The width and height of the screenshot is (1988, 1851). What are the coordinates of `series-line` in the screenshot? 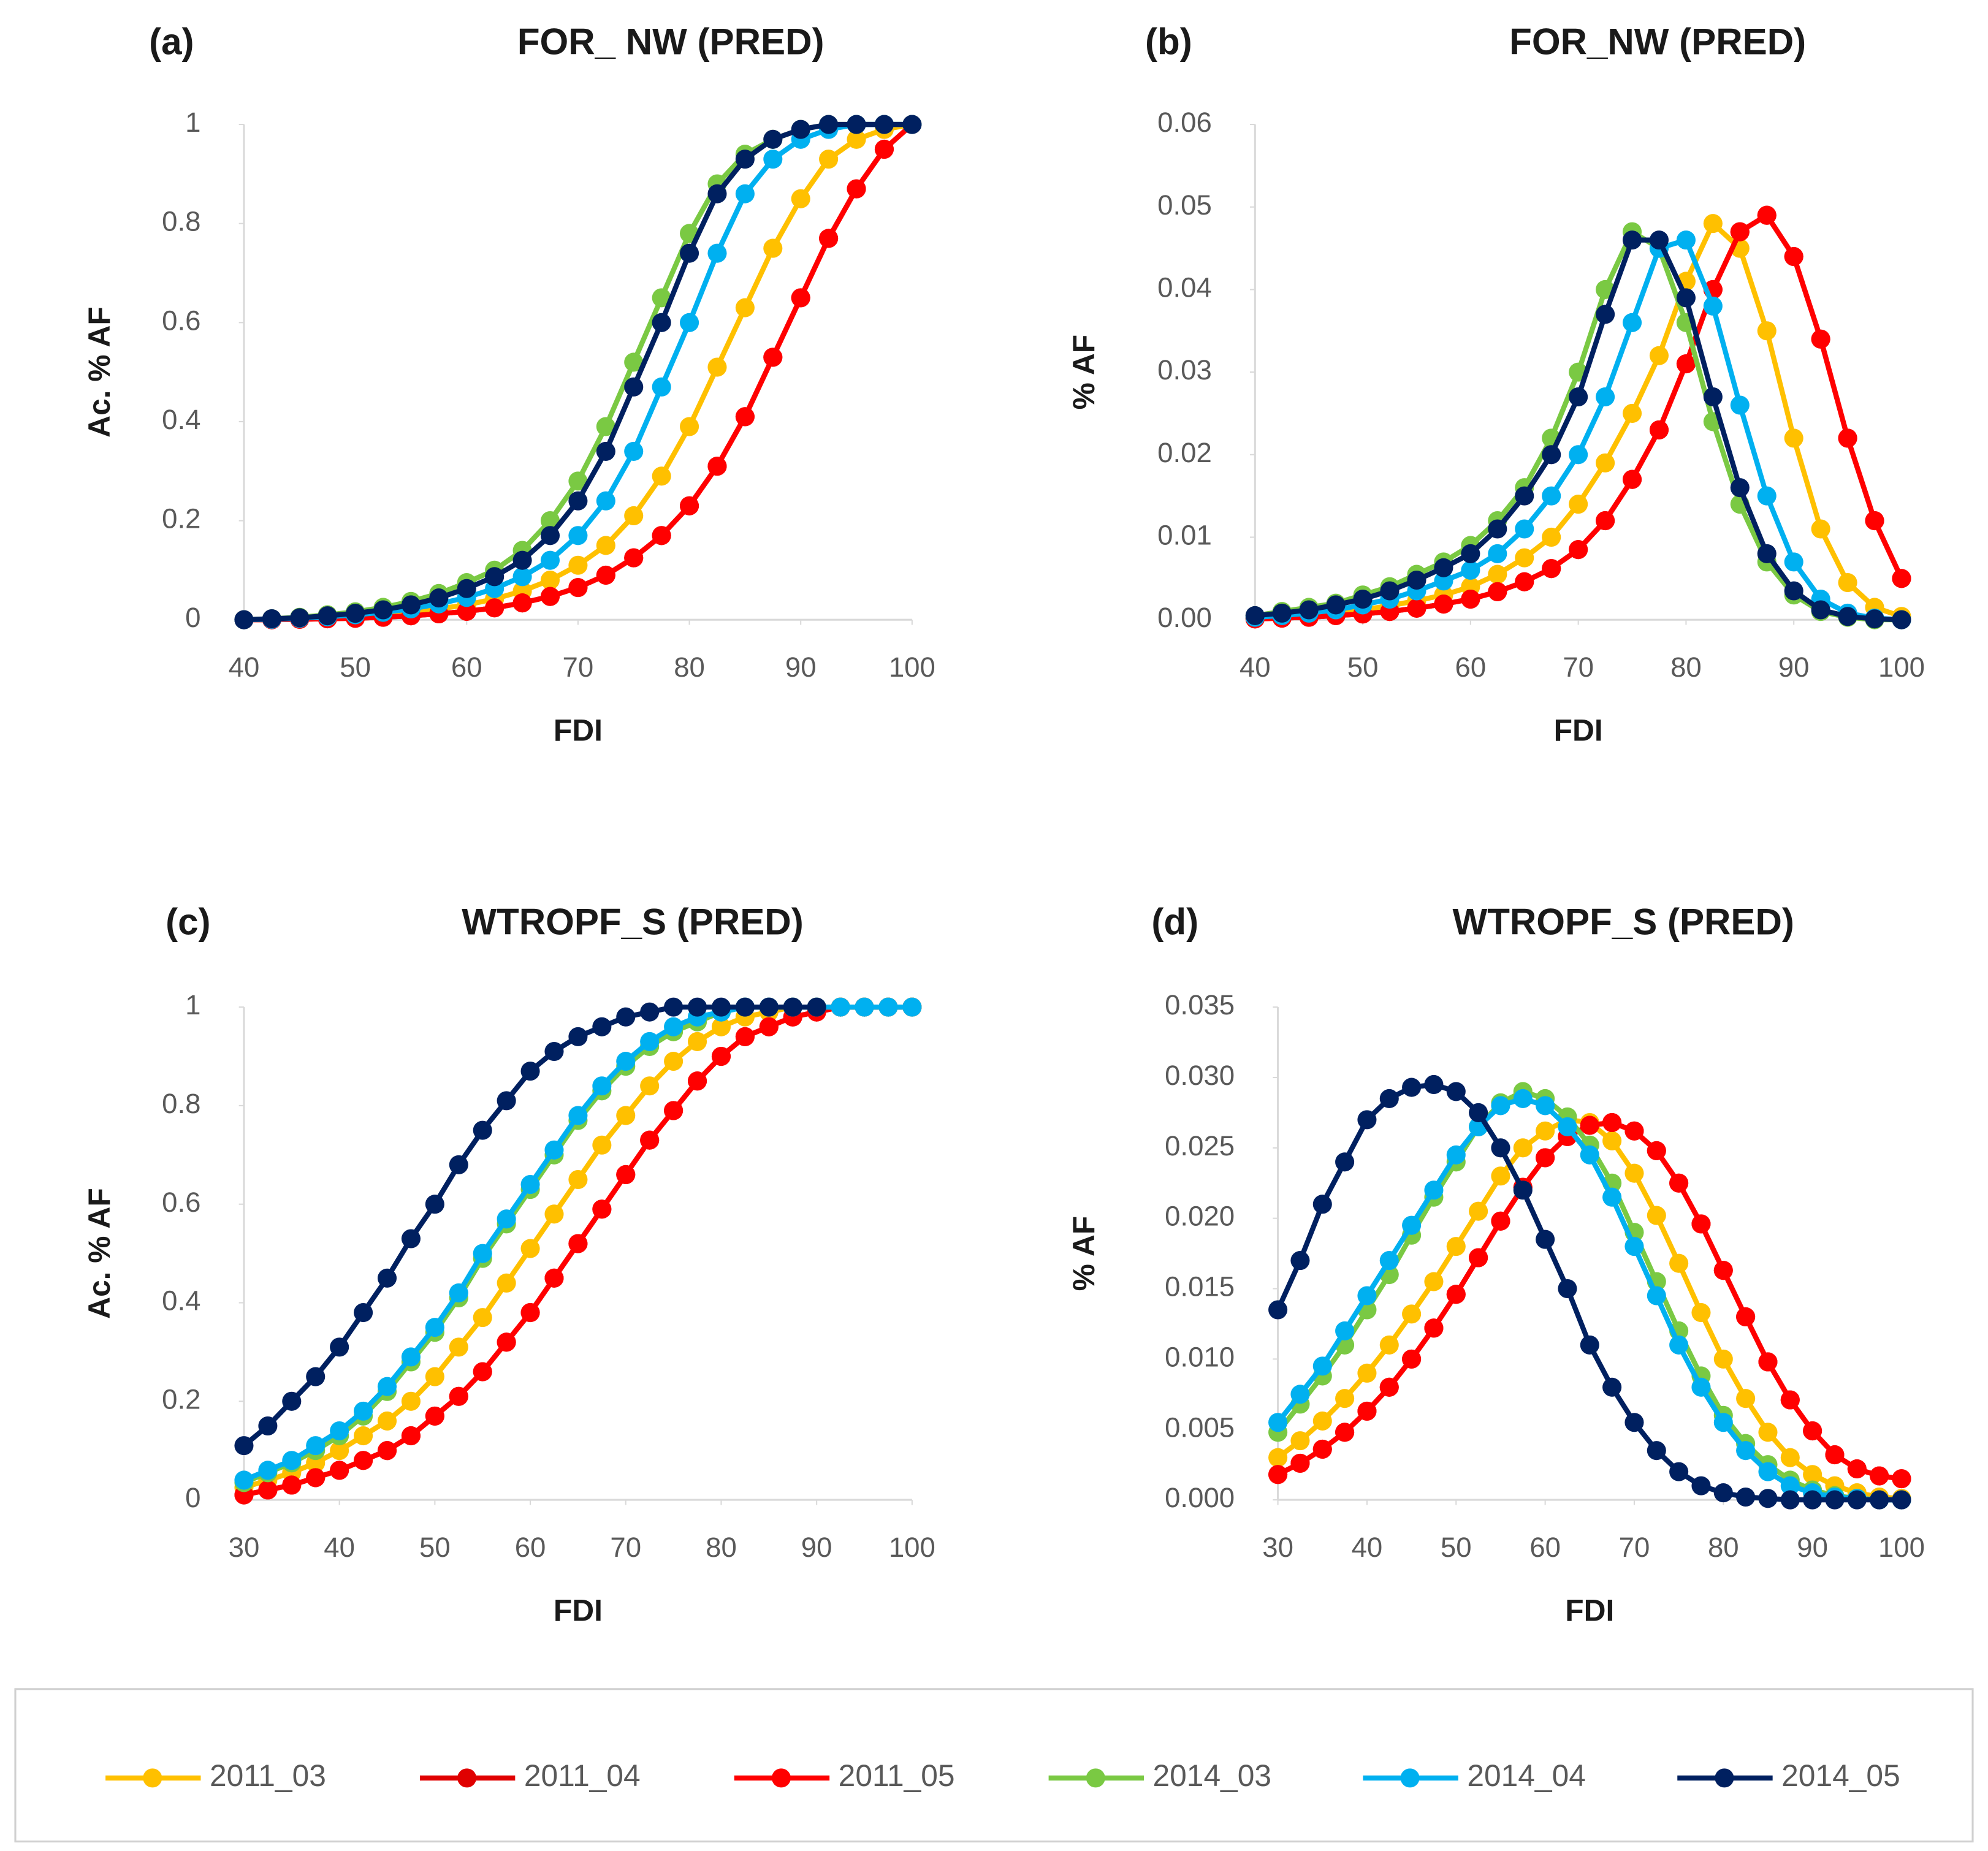 It's located at (578, 372).